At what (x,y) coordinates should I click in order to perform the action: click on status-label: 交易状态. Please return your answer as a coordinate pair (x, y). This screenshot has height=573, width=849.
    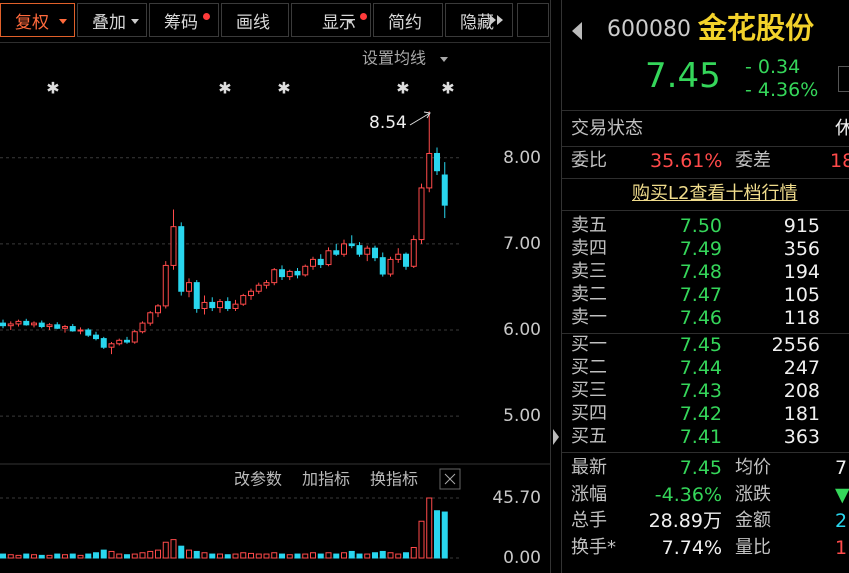
    Looking at the image, I should click on (607, 128).